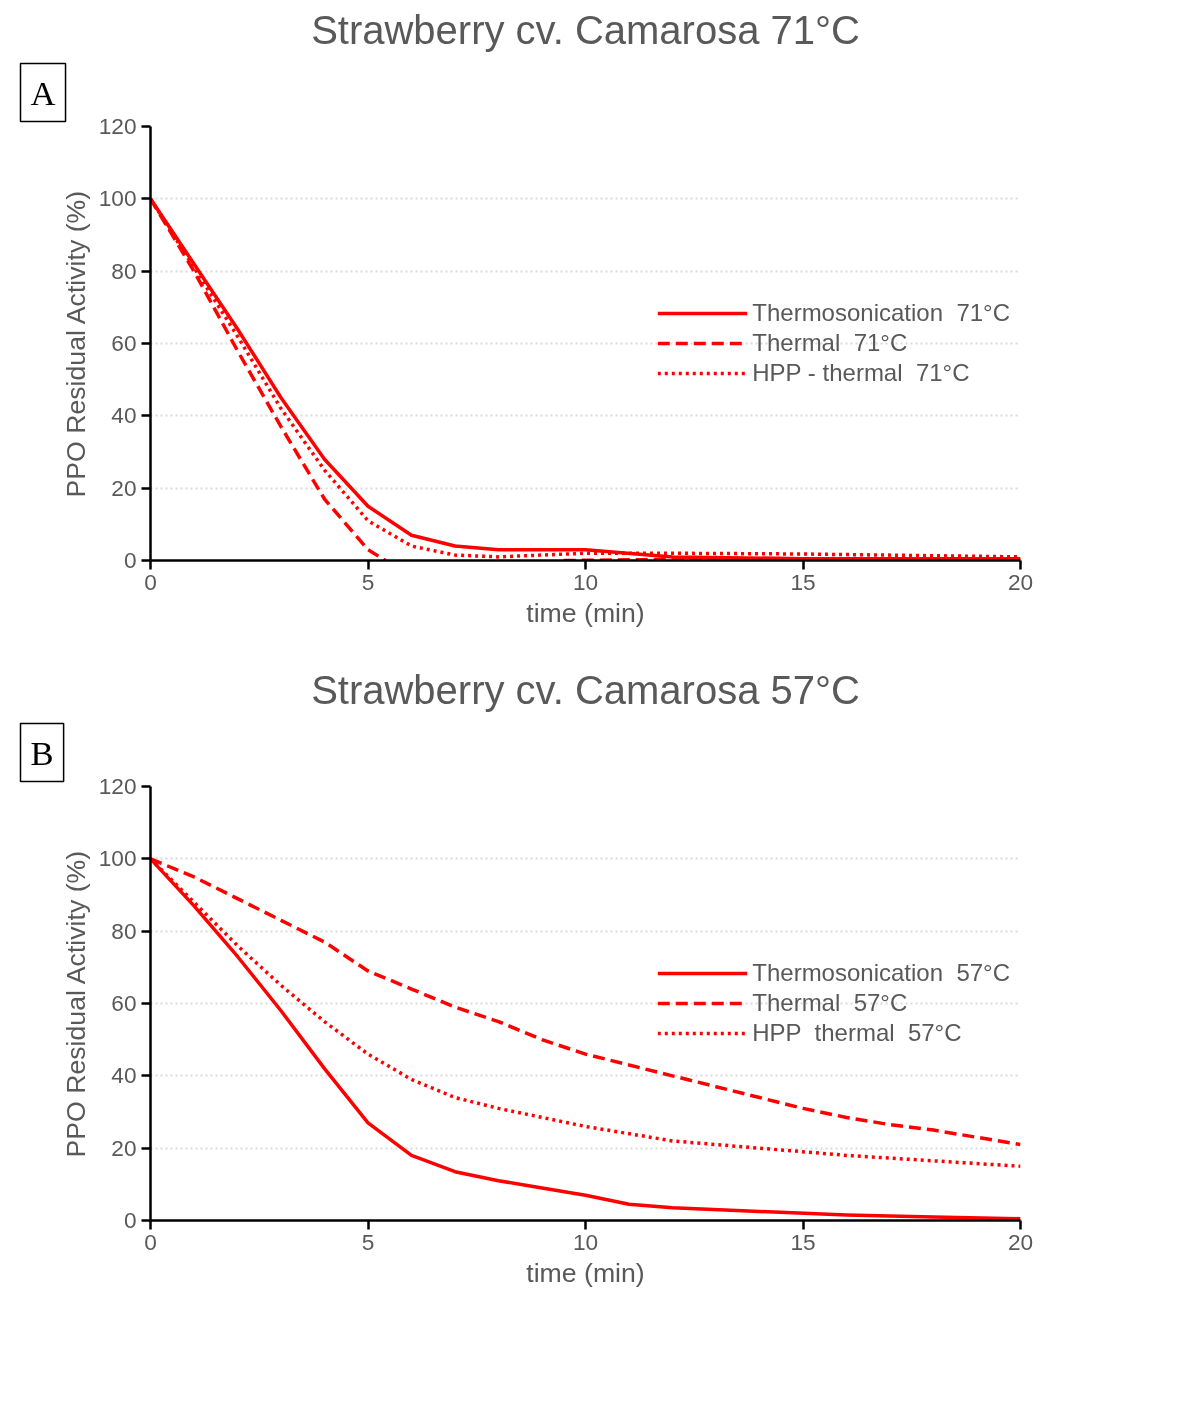 The height and width of the screenshot is (1421, 1199). Describe the element at coordinates (881, 973) in the screenshot. I see `legend-label: Thermosonication 57°C` at that location.